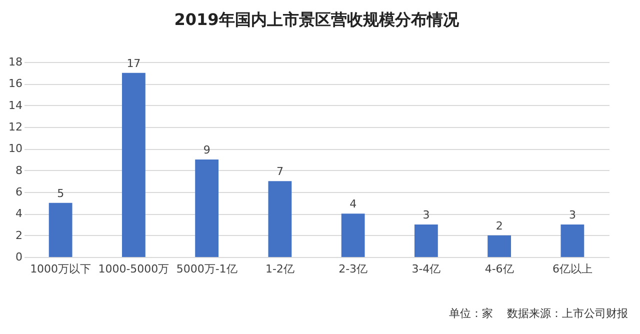  I want to click on x-tick-label: 2-3亿, so click(353, 269).